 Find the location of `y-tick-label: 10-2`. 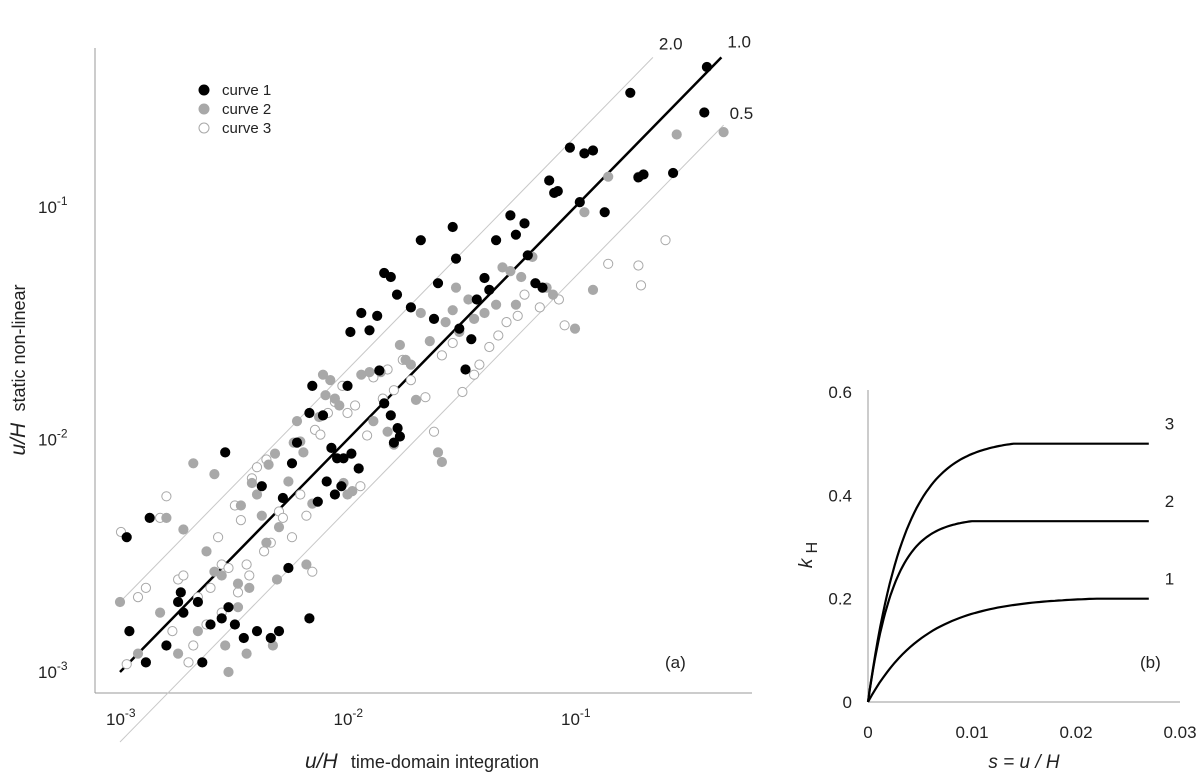

y-tick-label: 10-2 is located at coordinates (53, 438).